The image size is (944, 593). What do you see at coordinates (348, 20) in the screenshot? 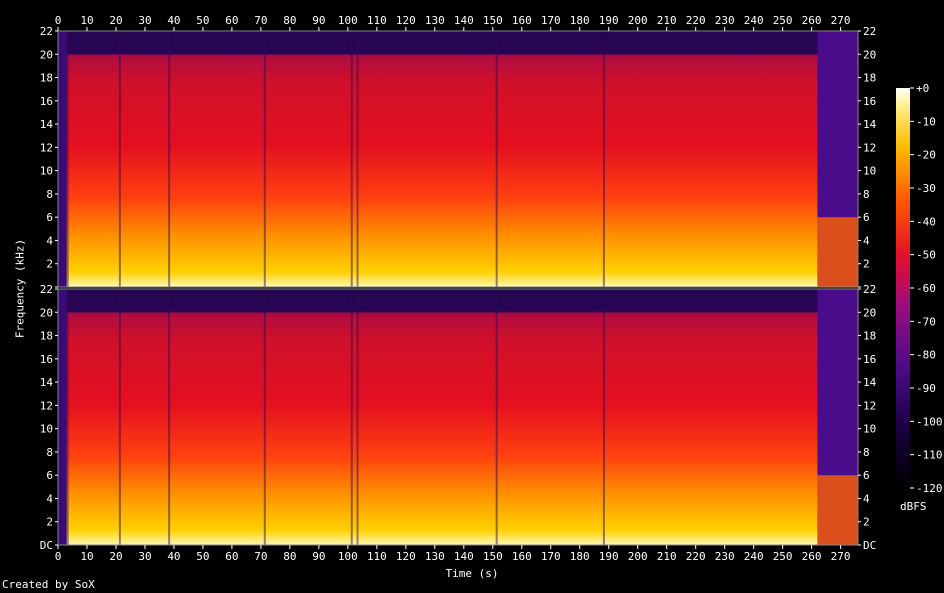
I see `x-tick-label: 100` at bounding box center [348, 20].